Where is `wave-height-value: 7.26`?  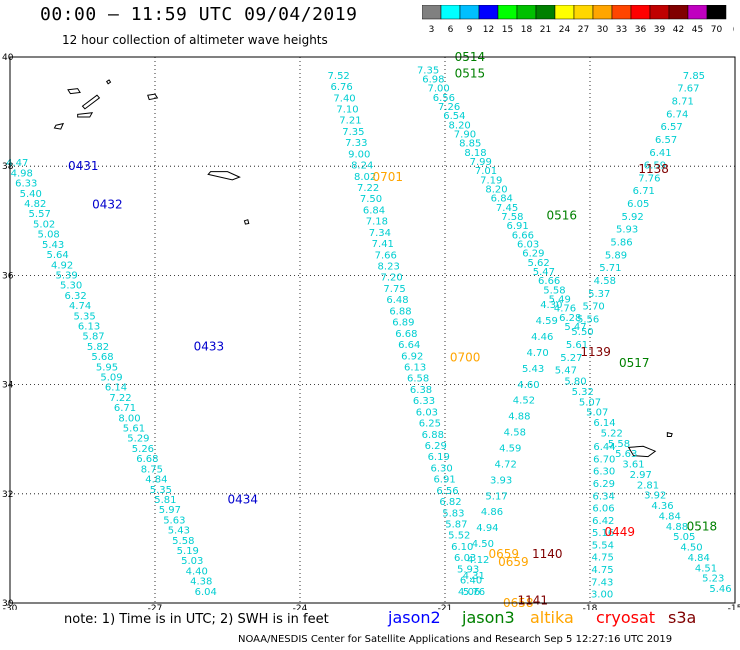 wave-height-value: 7.26 is located at coordinates (449, 107).